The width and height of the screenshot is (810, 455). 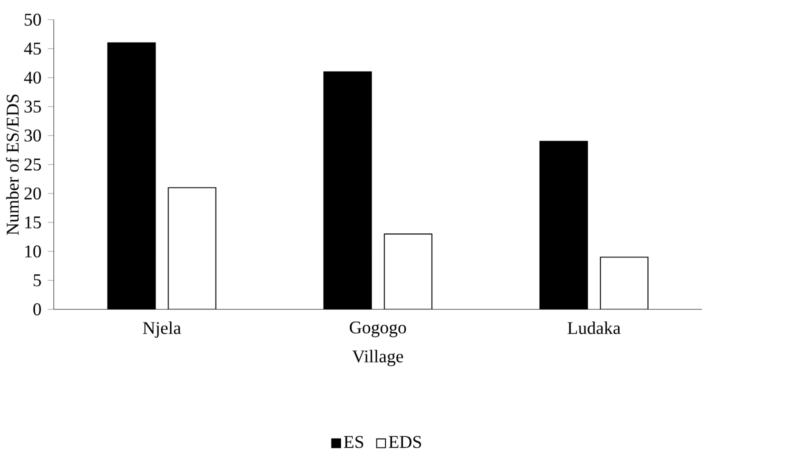 I want to click on legend-label: EDS, so click(x=404, y=442).